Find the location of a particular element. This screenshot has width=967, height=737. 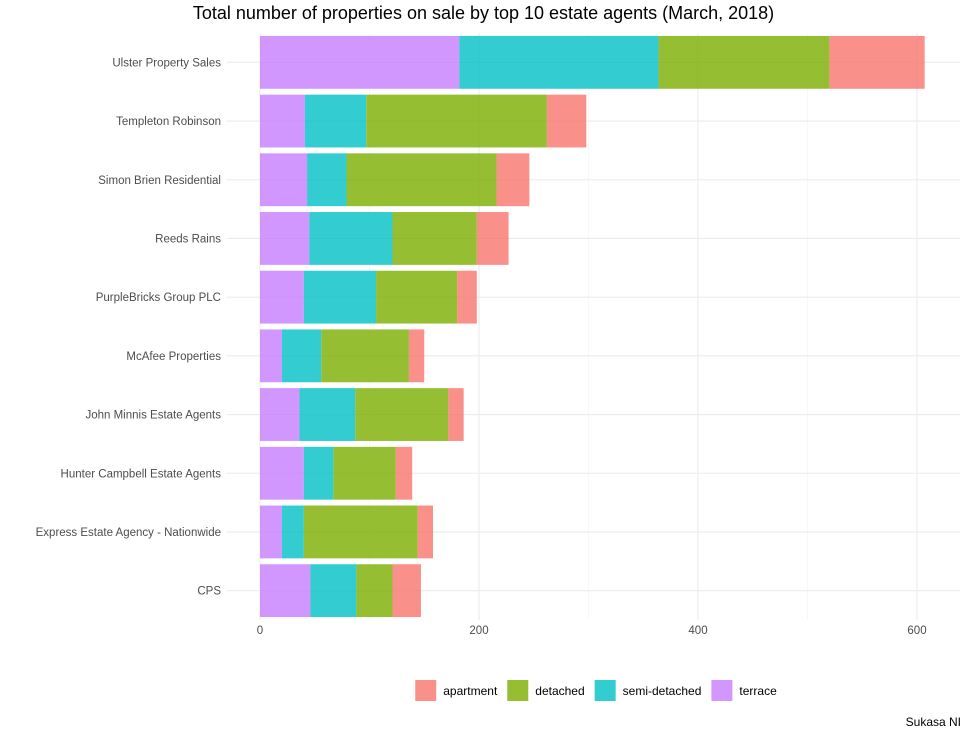

y-tick-label: McAfee Properties is located at coordinates (173, 357).